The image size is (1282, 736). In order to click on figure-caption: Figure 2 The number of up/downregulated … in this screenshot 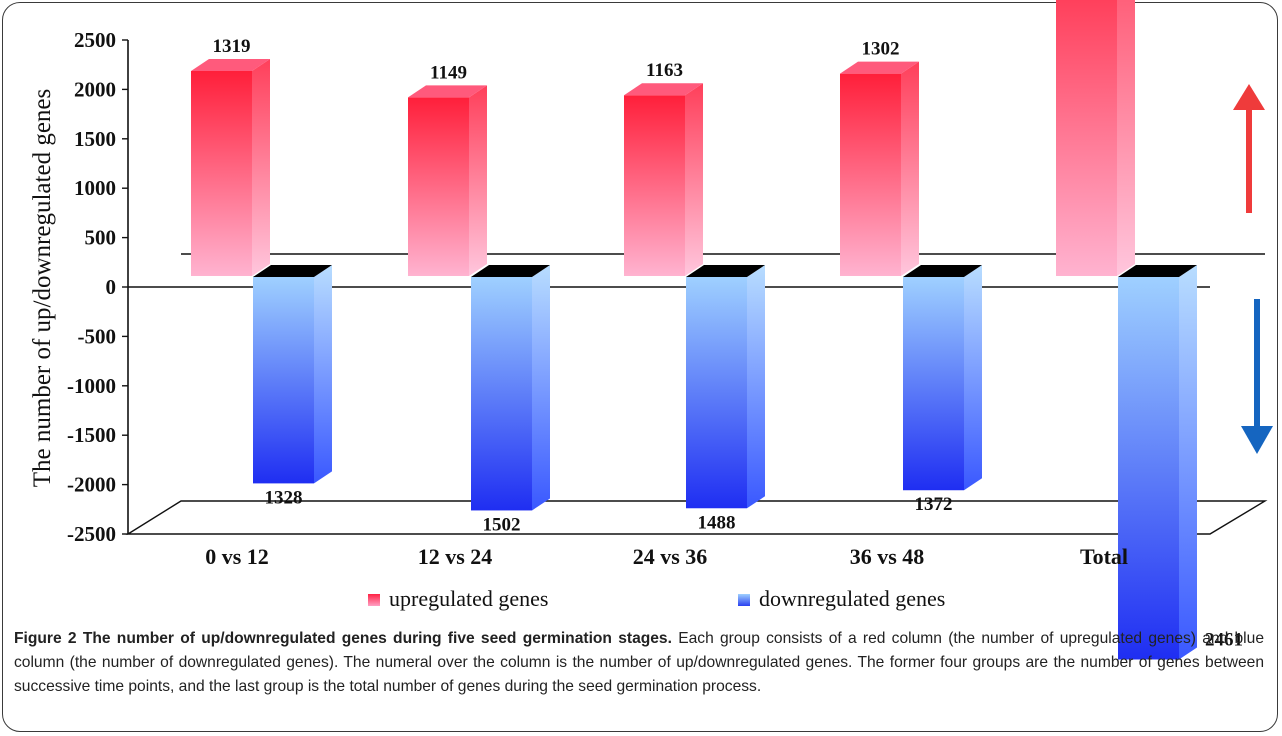, I will do `click(639, 663)`.